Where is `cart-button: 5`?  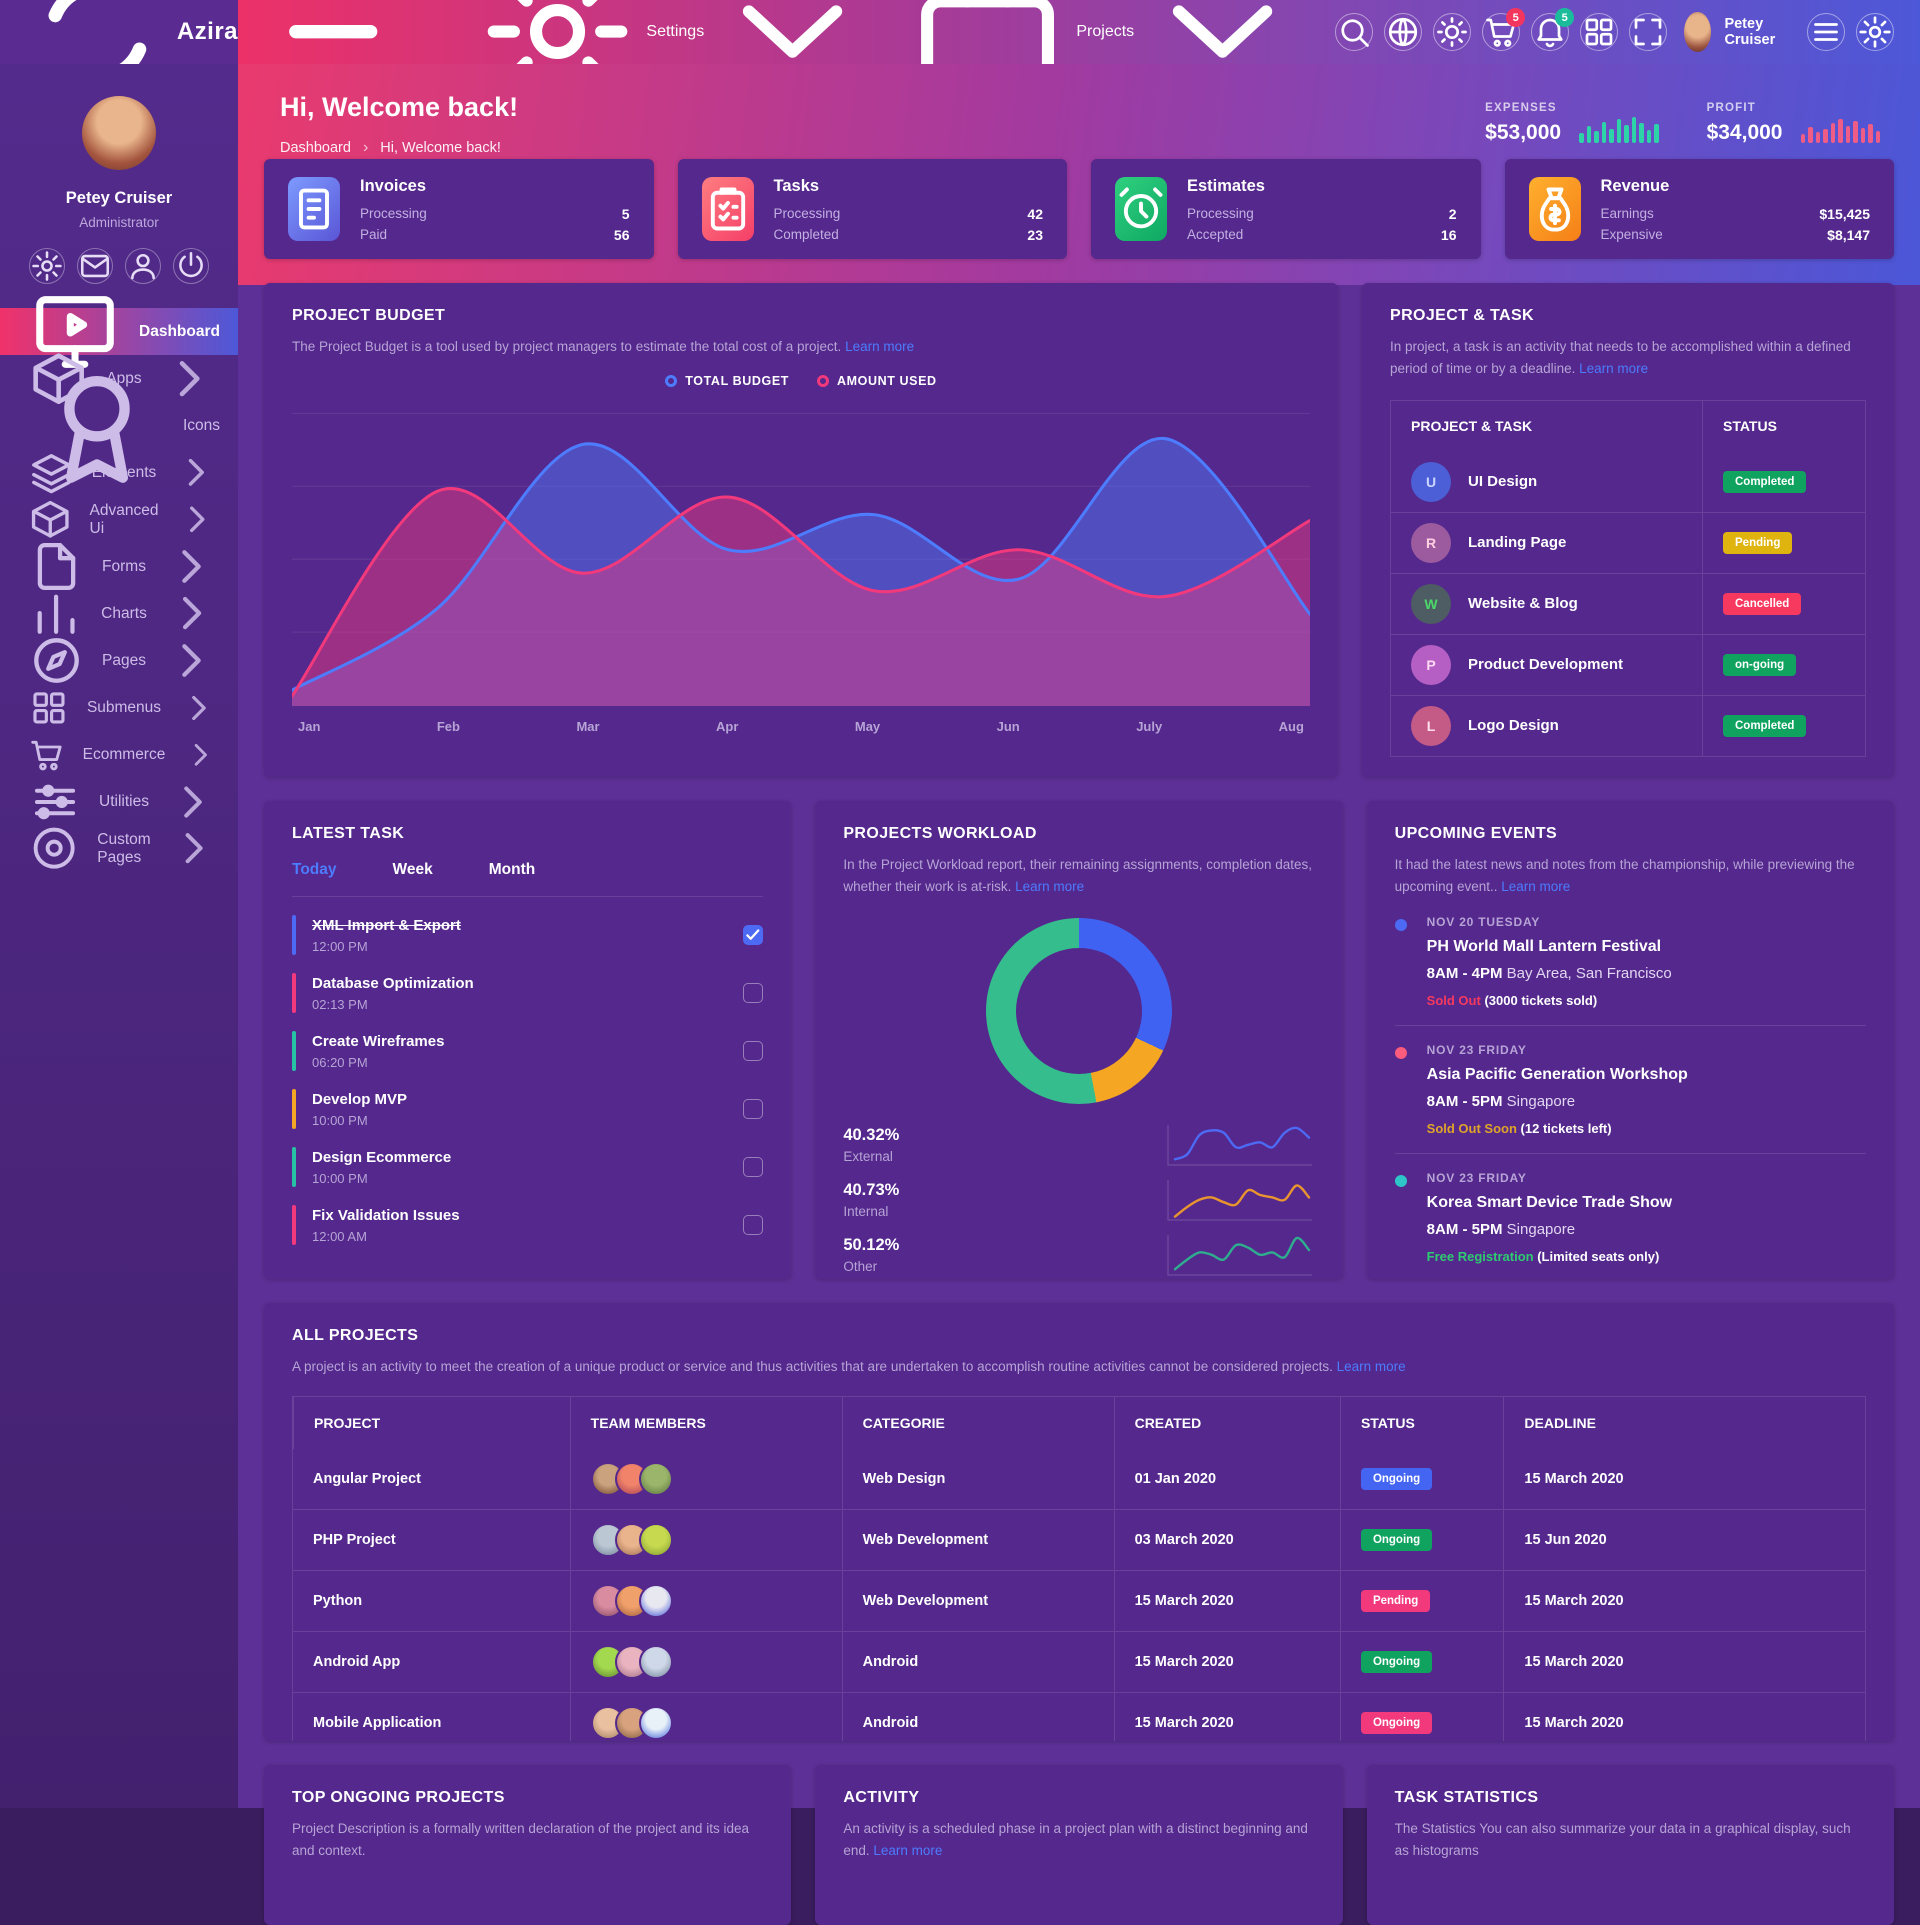
cart-button: 5 is located at coordinates (1504, 29).